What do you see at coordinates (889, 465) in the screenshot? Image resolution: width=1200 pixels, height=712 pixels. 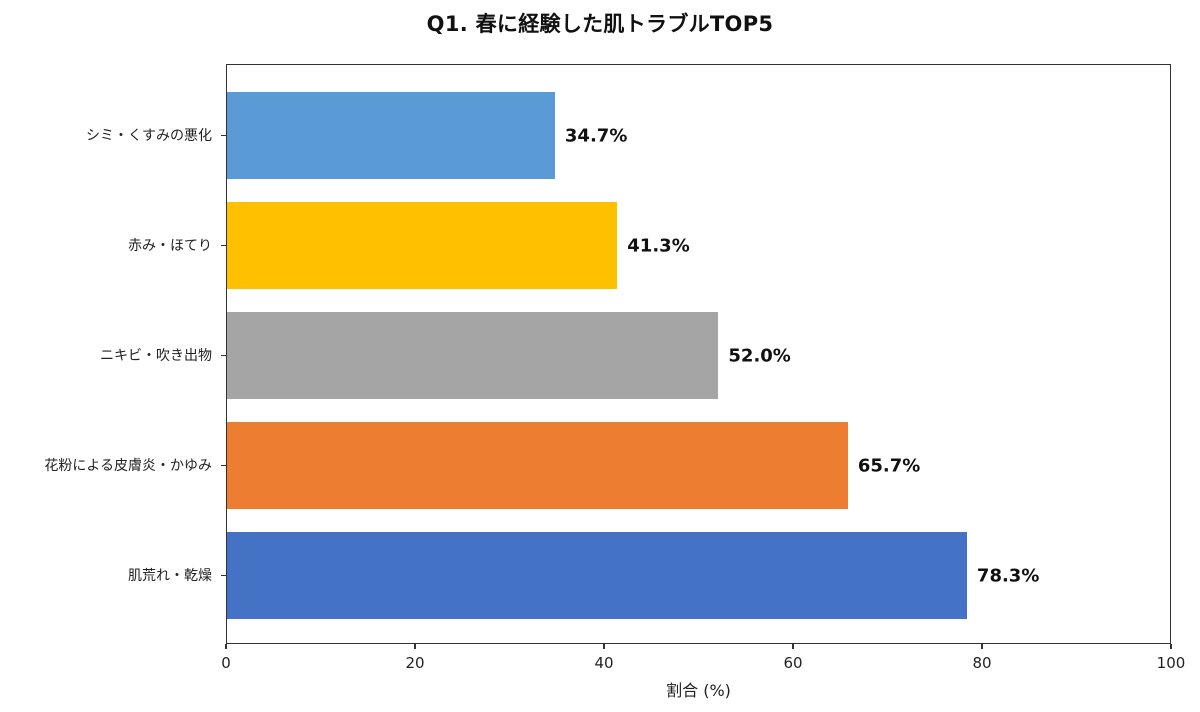 I see `bar-value-label: 65.7%` at bounding box center [889, 465].